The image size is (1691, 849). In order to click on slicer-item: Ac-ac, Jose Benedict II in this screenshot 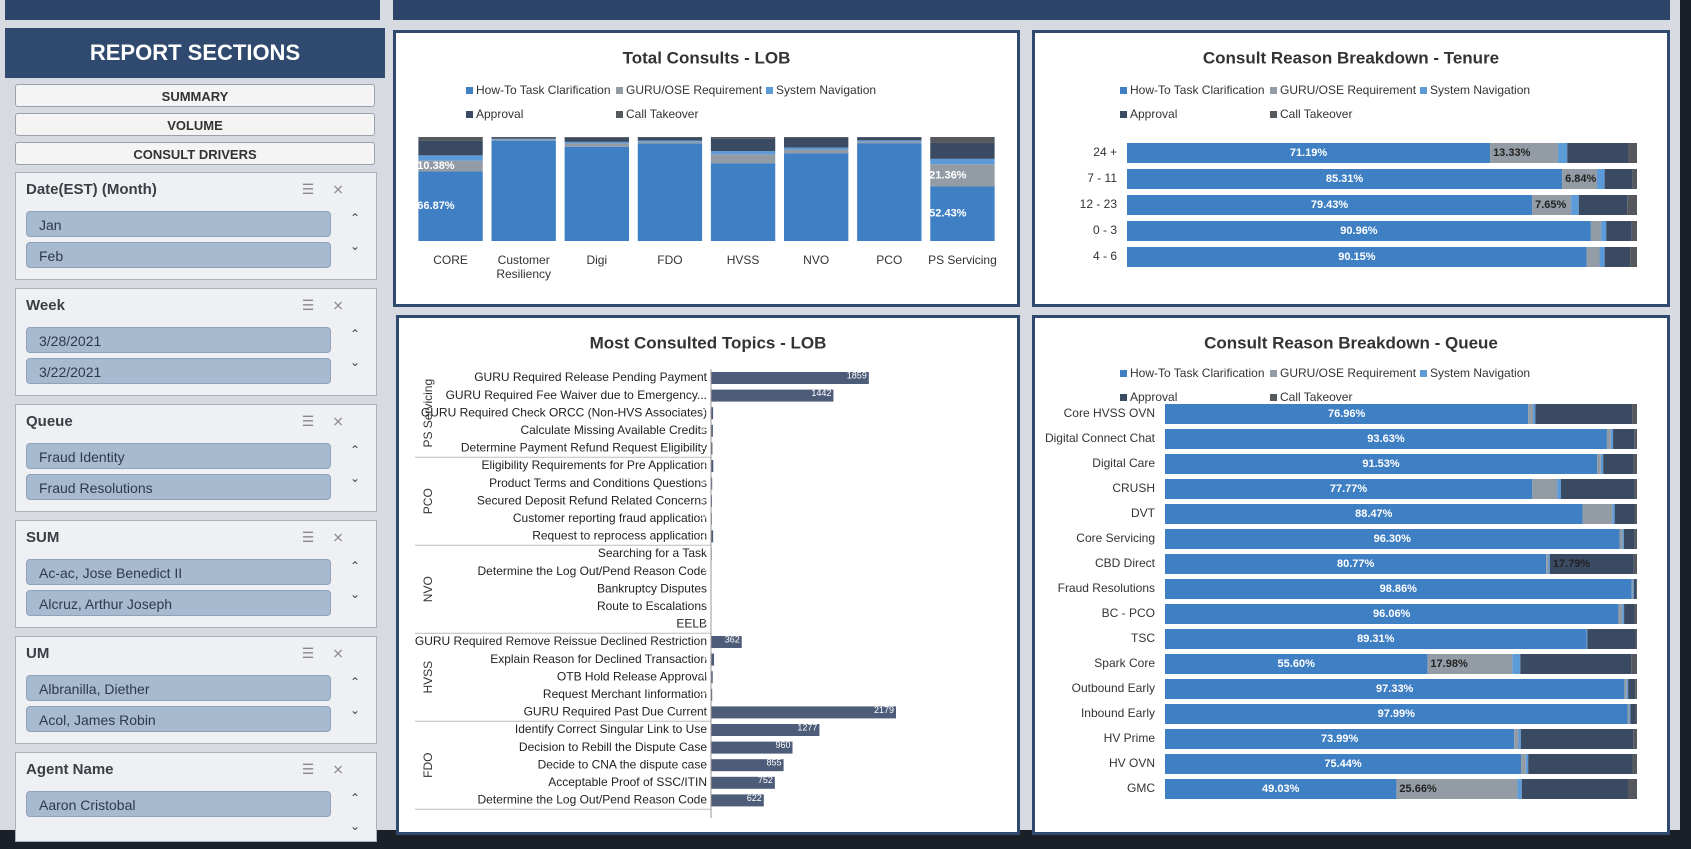, I will do `click(178, 572)`.